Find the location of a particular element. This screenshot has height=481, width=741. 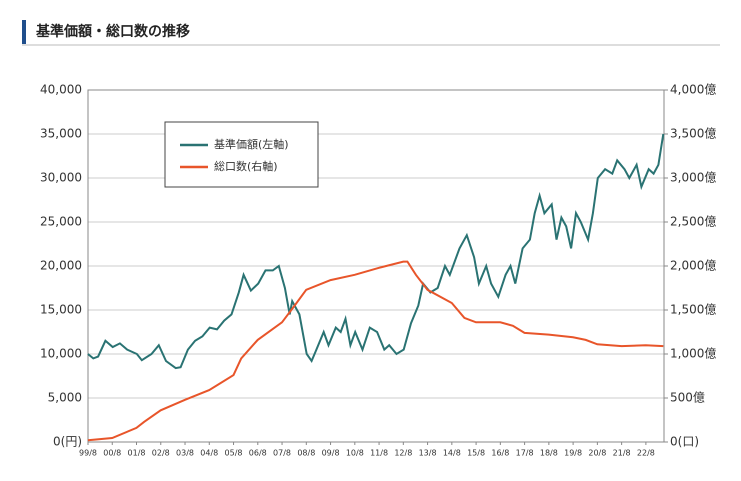

x-tick-label: 22/8 is located at coordinates (646, 453).